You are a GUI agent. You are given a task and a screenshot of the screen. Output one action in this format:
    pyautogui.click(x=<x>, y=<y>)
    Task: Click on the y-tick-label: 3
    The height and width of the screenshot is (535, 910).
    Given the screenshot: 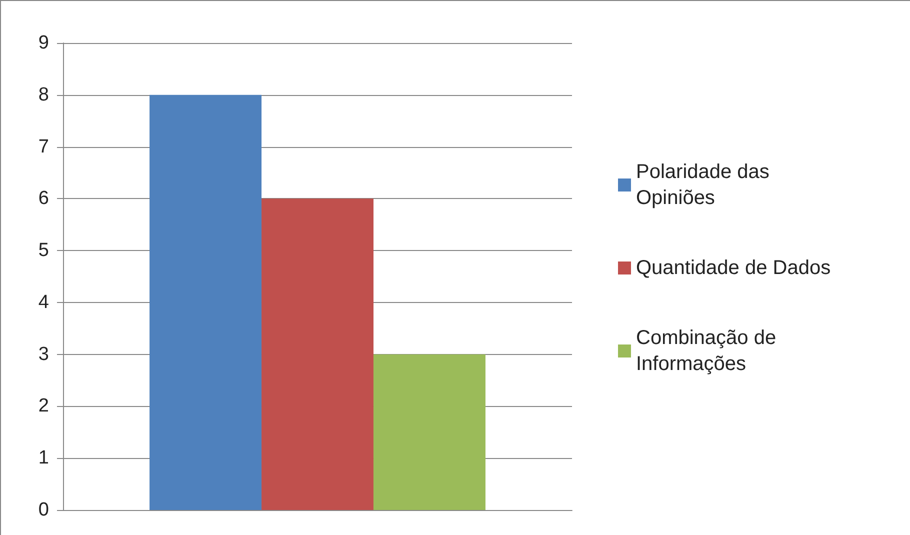 What is the action you would take?
    pyautogui.click(x=43, y=354)
    